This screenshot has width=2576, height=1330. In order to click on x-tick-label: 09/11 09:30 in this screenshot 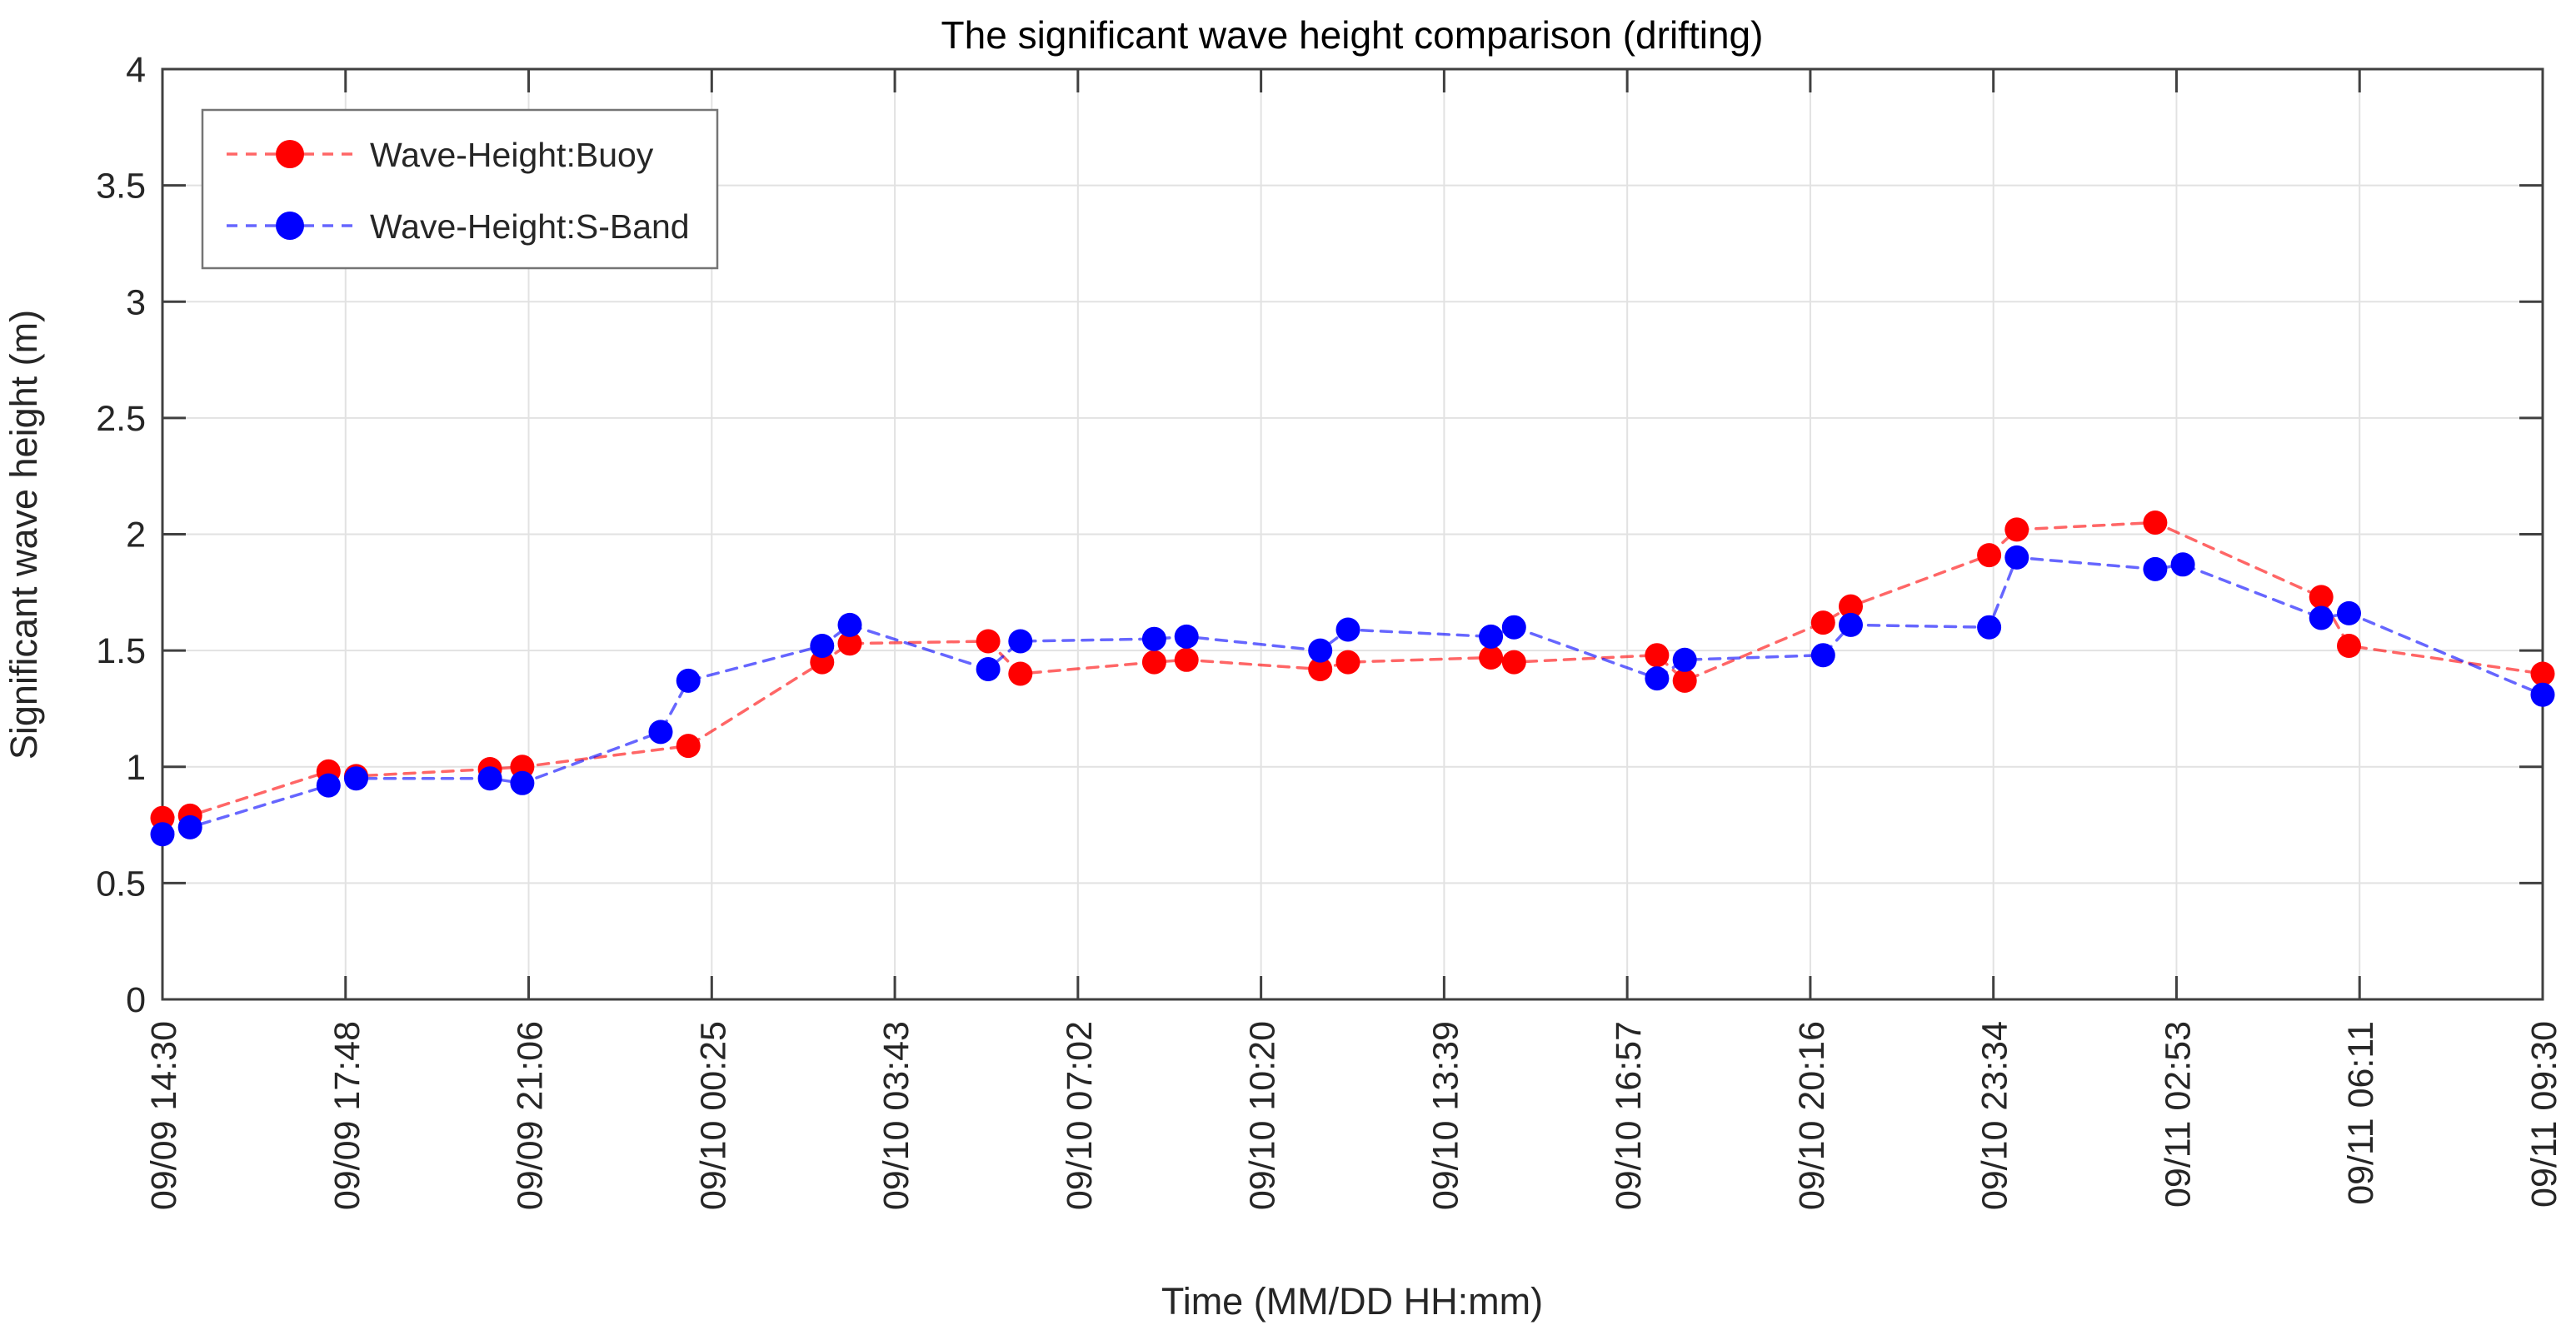, I will do `click(2544, 1114)`.